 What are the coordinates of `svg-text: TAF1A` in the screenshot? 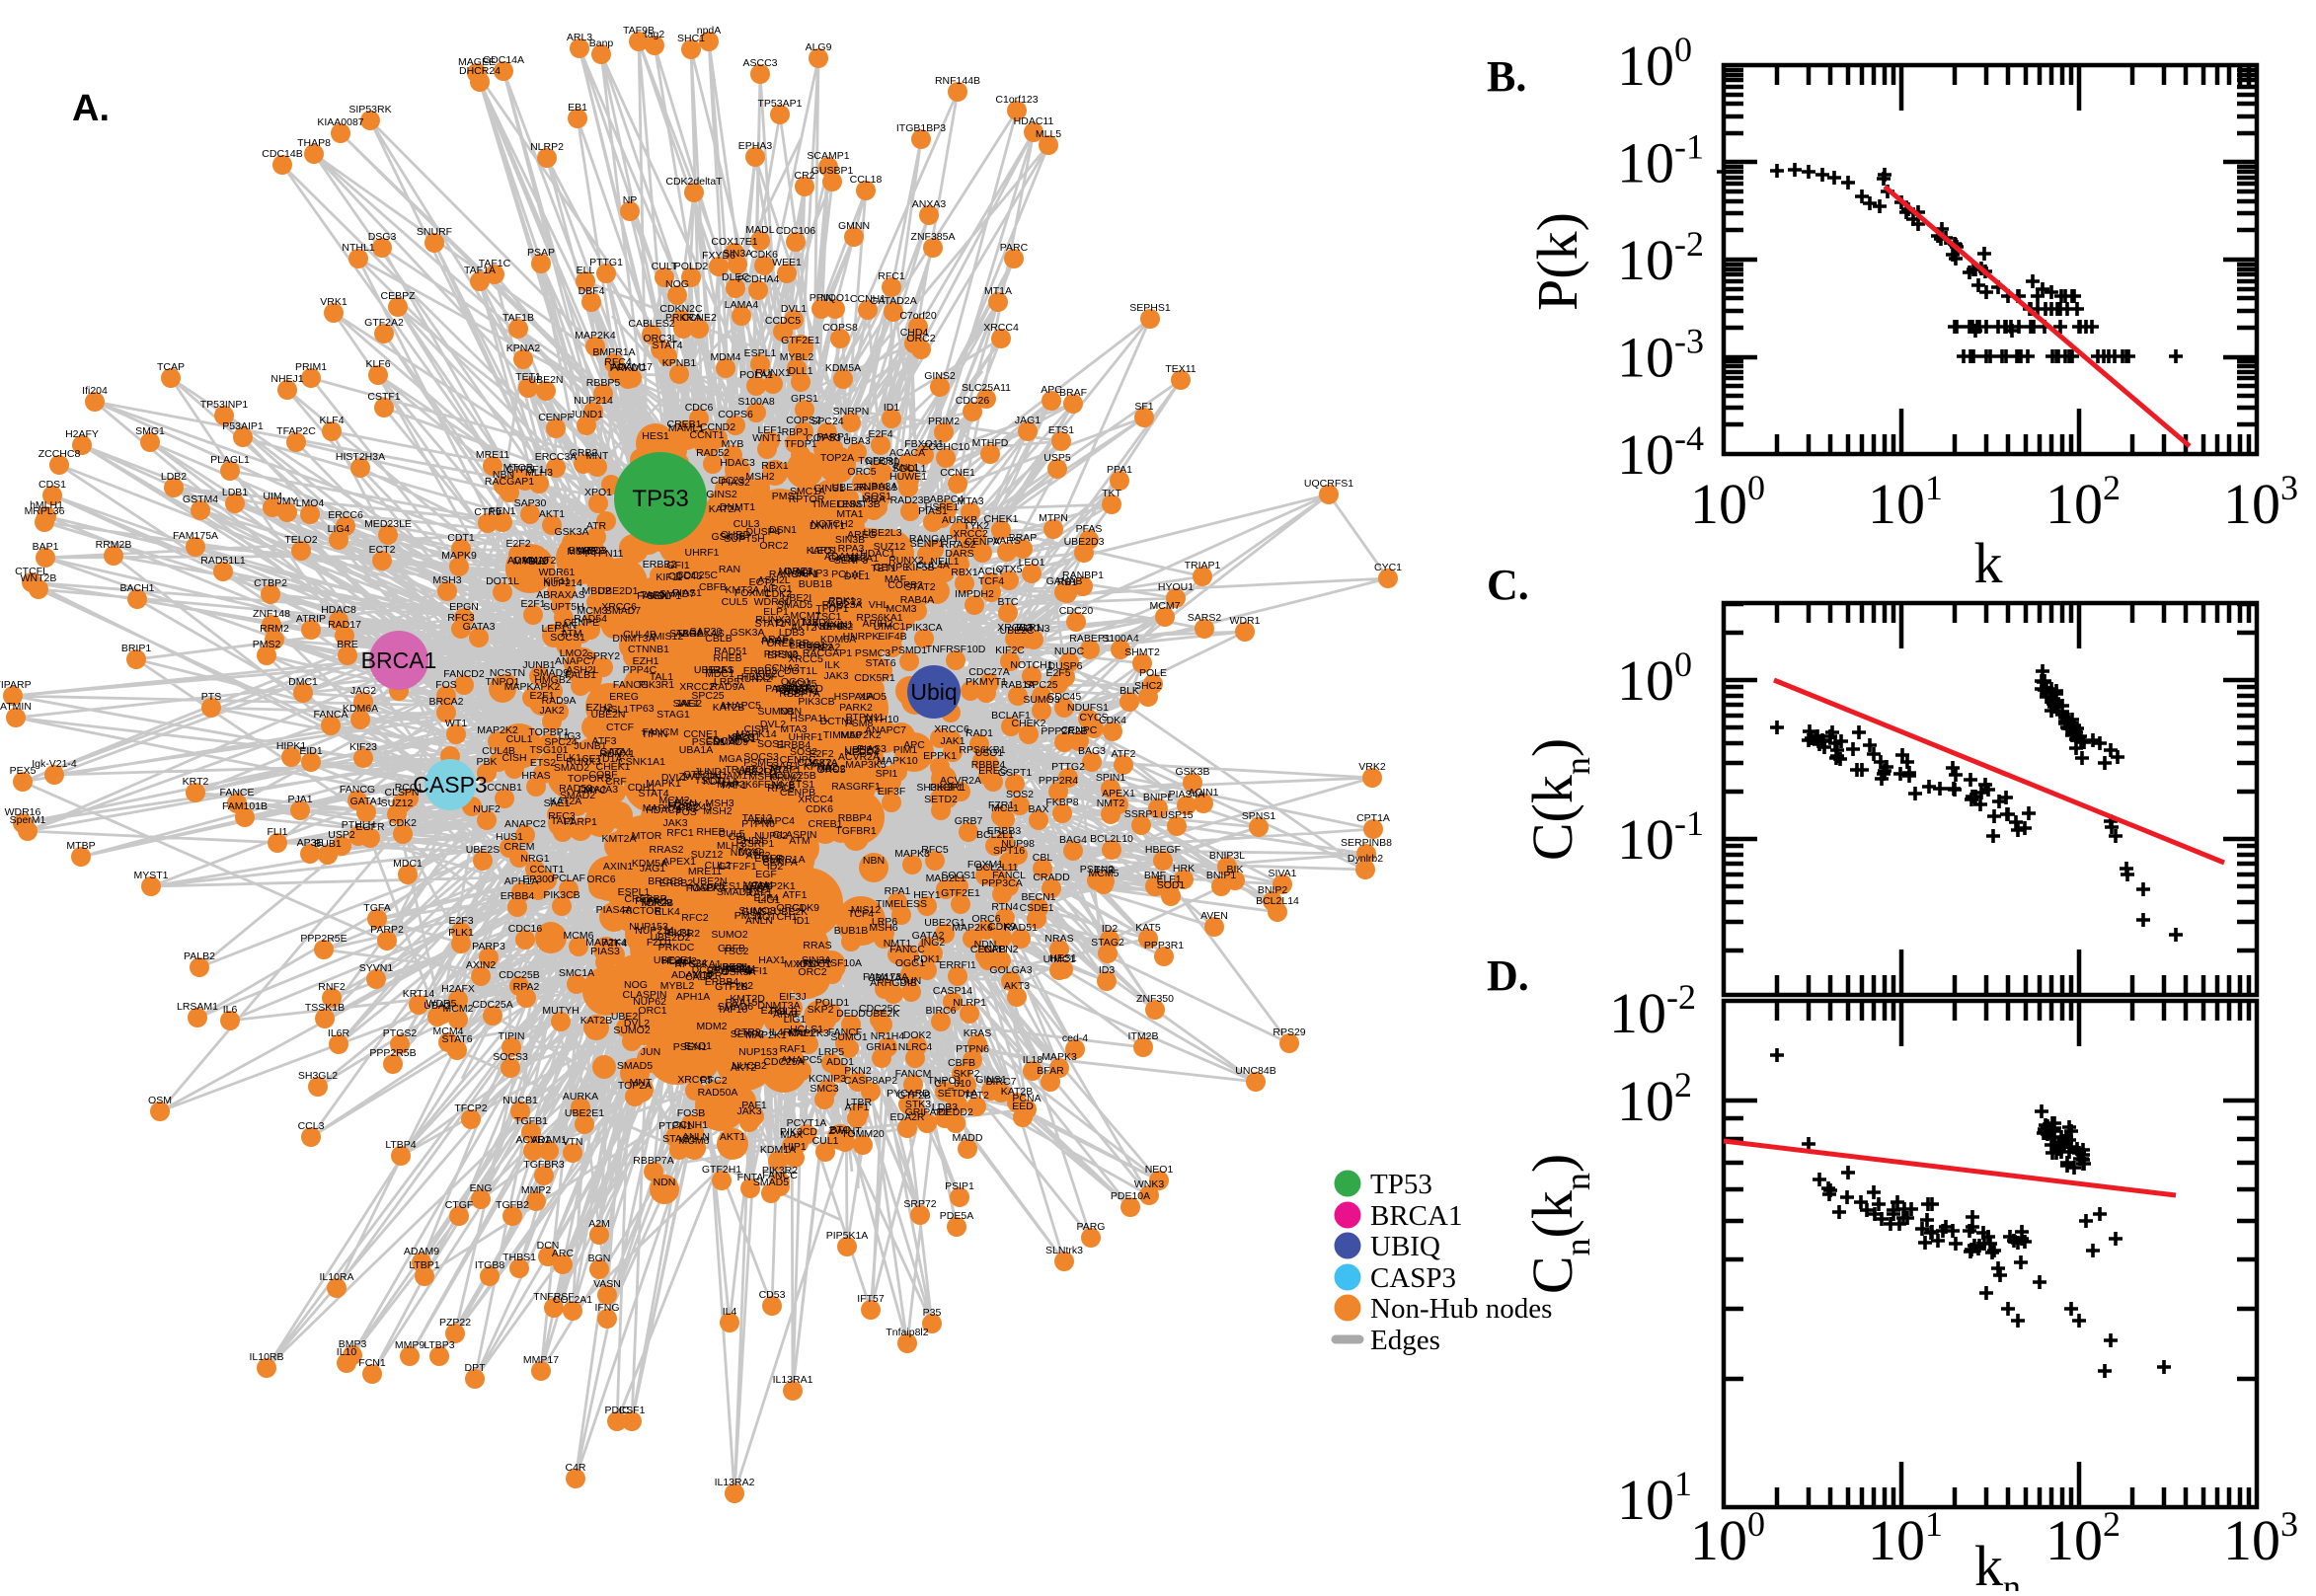 It's located at (480, 270).